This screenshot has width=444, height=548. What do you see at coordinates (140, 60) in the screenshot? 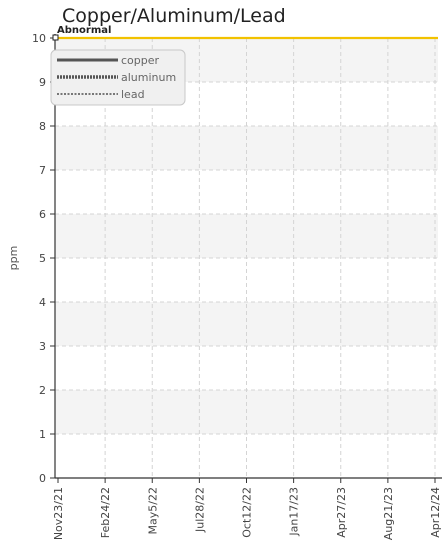
I see `legend-label-copper: copper` at bounding box center [140, 60].